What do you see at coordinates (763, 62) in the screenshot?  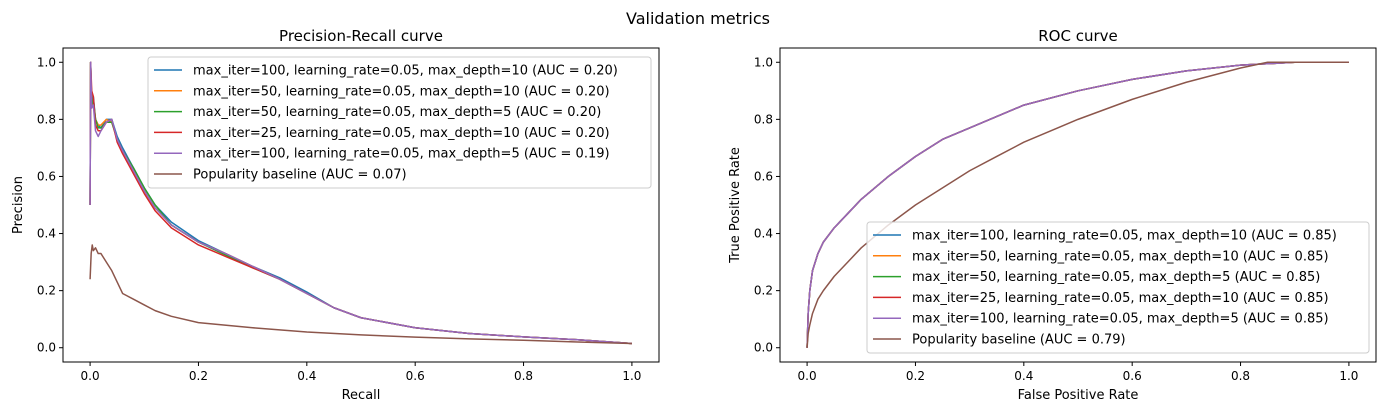 I see `roc-y-tick-label: 1.0` at bounding box center [763, 62].